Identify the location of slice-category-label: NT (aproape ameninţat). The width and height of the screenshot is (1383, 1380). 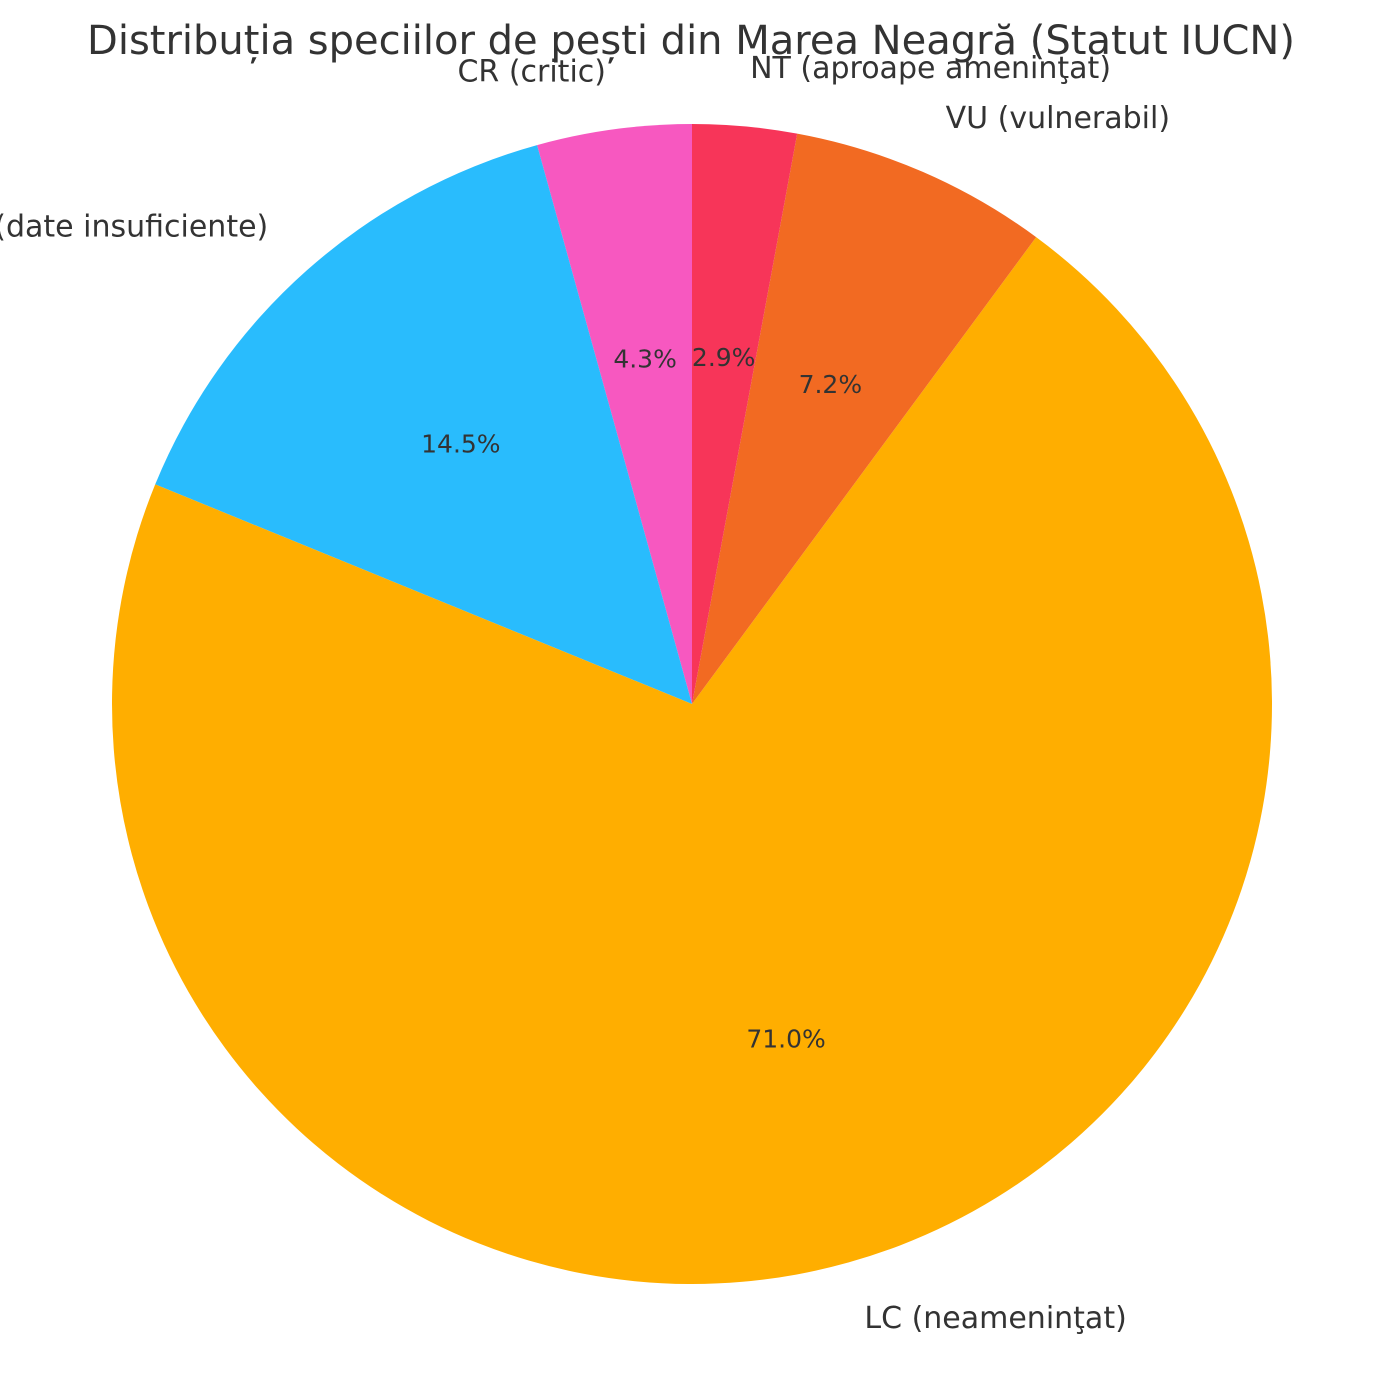
(930, 68).